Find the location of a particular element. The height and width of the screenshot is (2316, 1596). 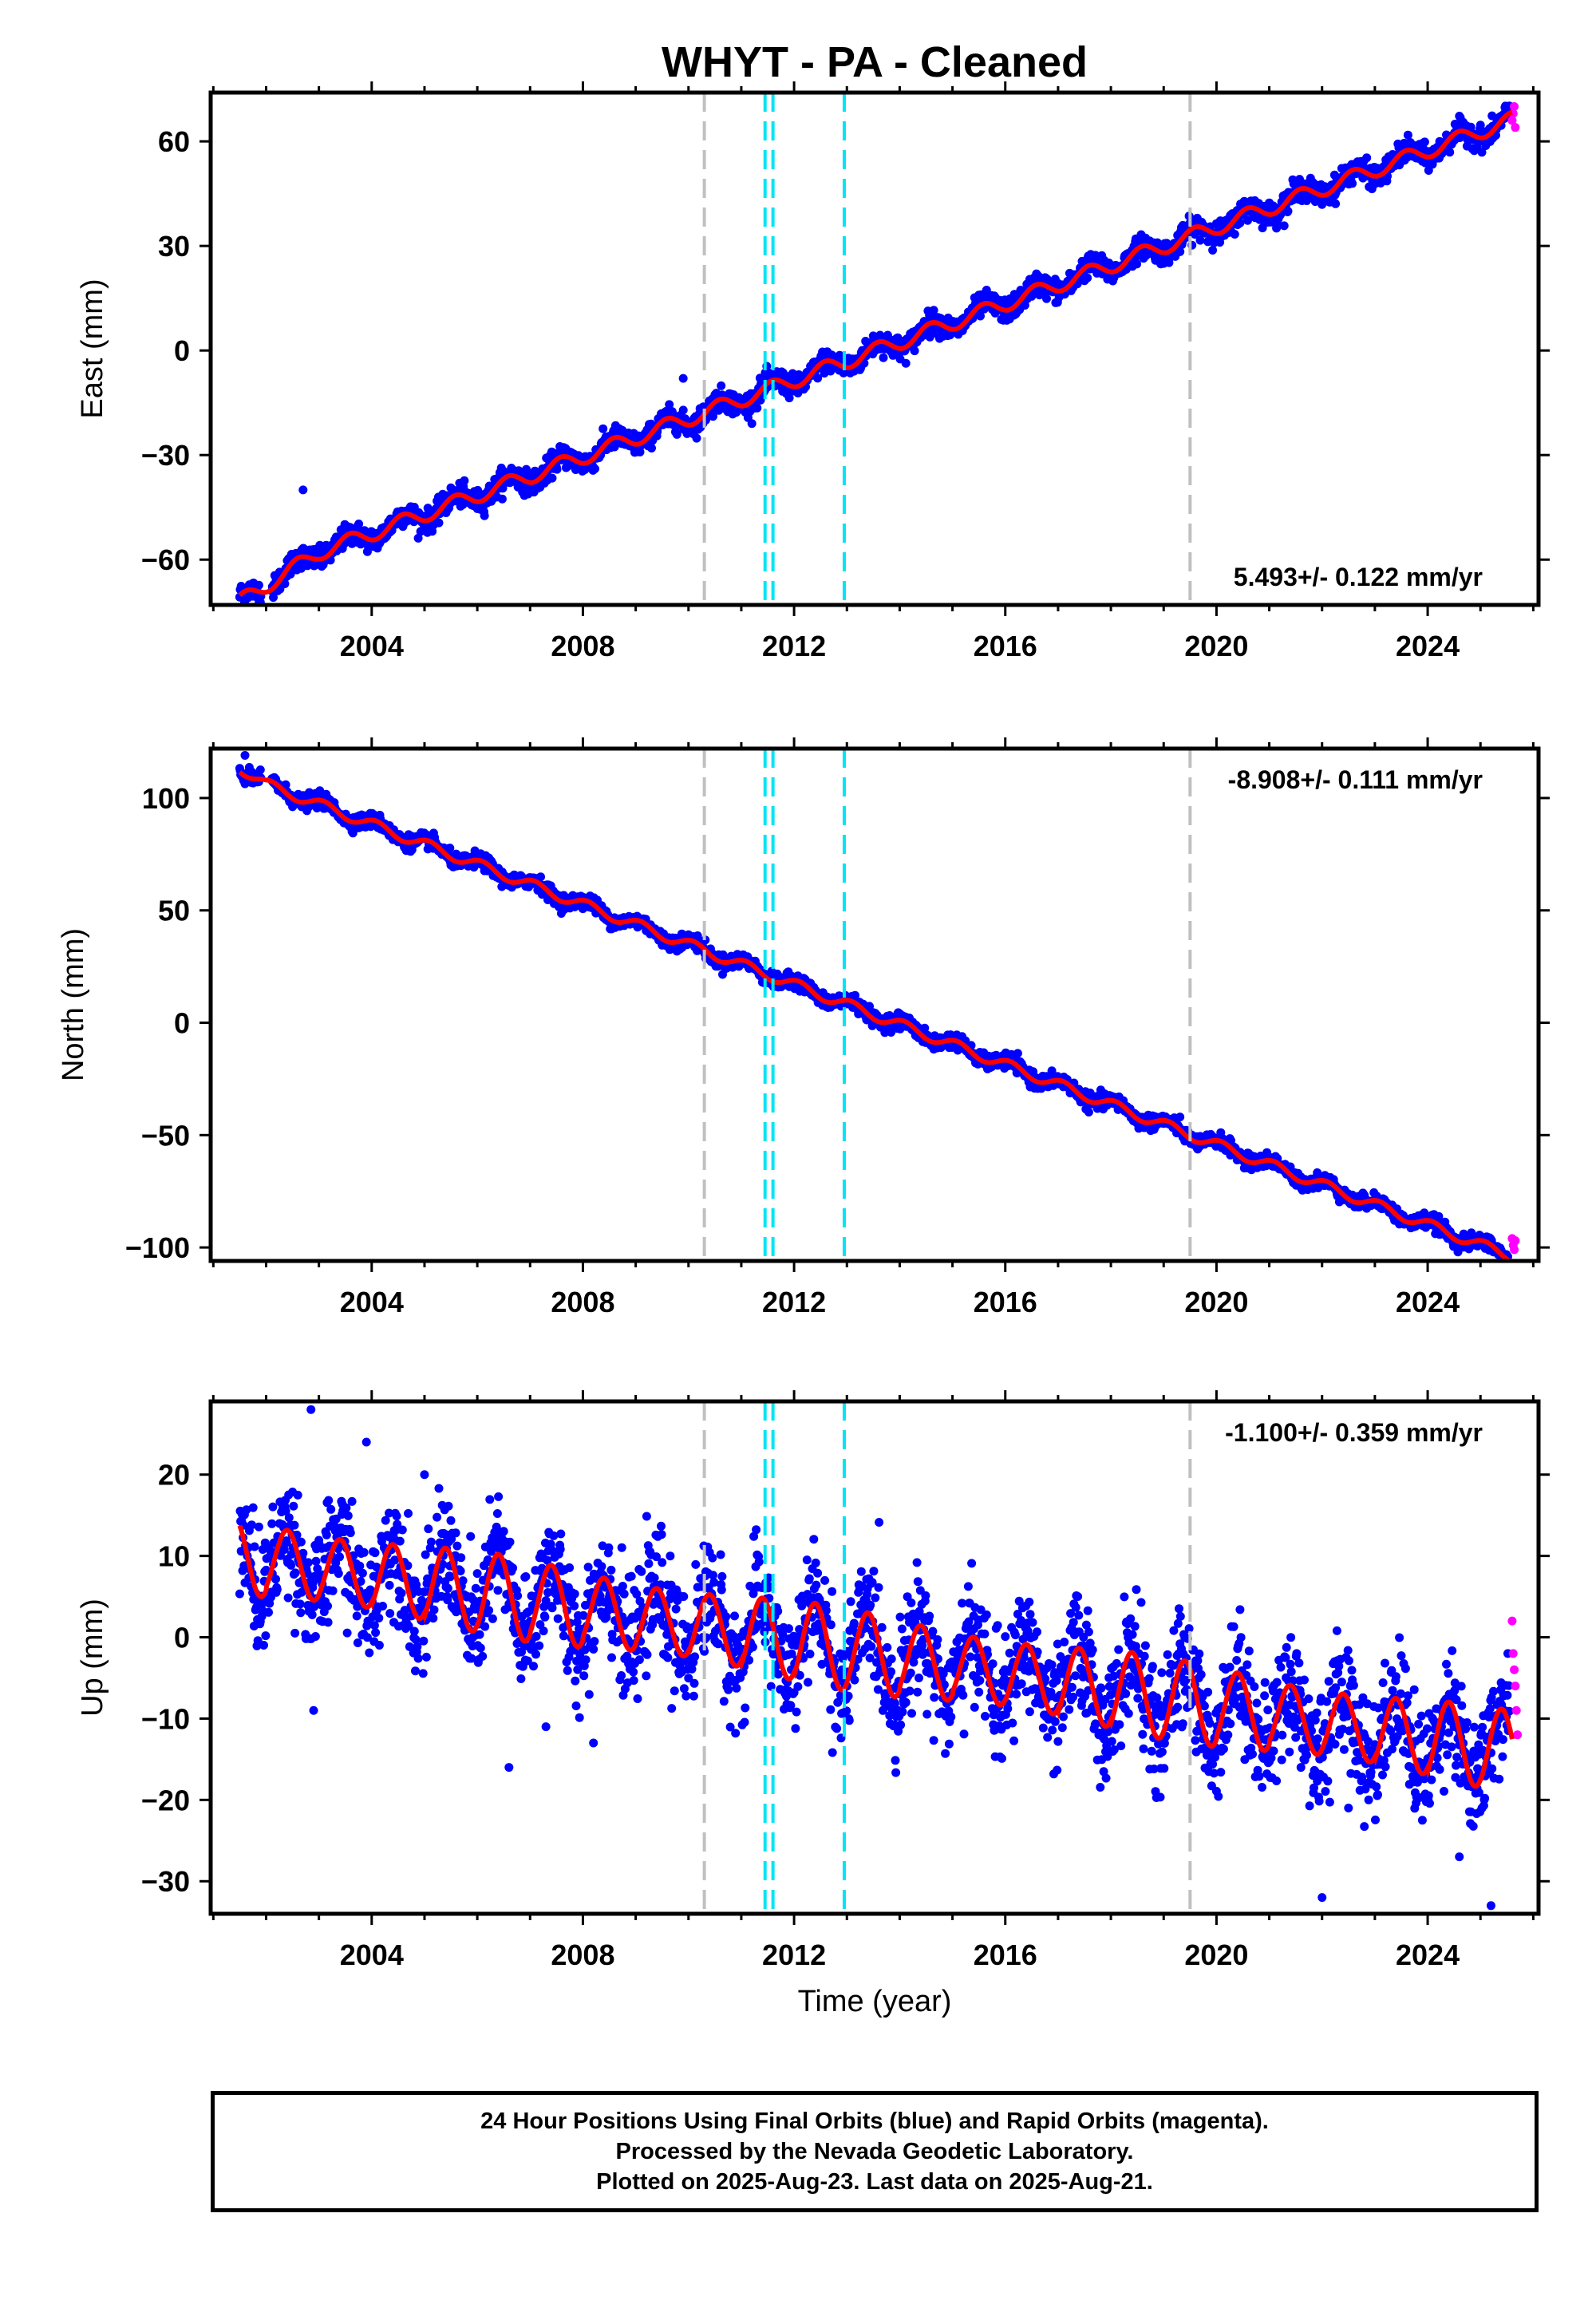

y-tick-label: 0 is located at coordinates (182, 350).